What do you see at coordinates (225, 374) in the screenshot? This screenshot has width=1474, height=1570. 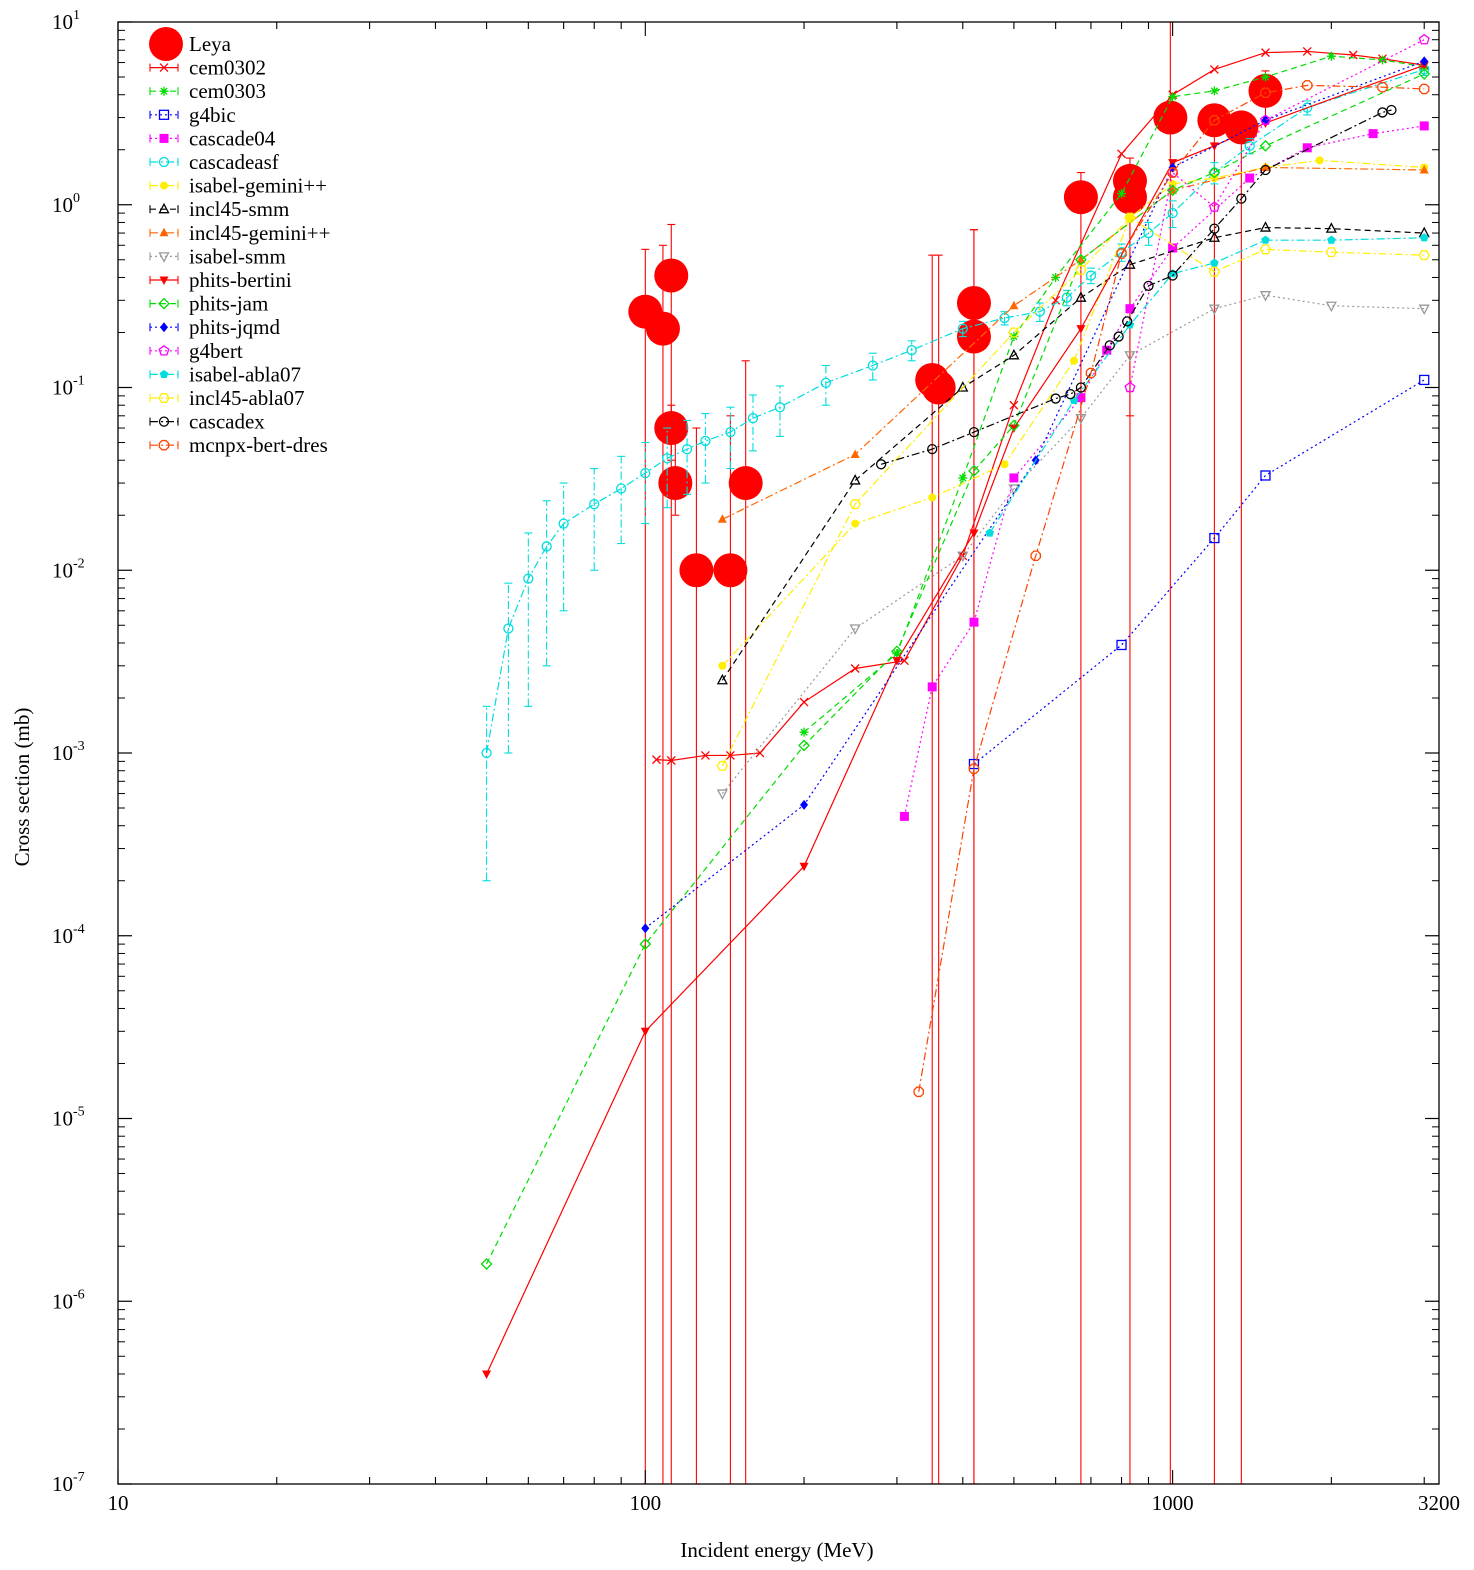 I see `legend-item-isabel-abla07: isabel-abla07` at bounding box center [225, 374].